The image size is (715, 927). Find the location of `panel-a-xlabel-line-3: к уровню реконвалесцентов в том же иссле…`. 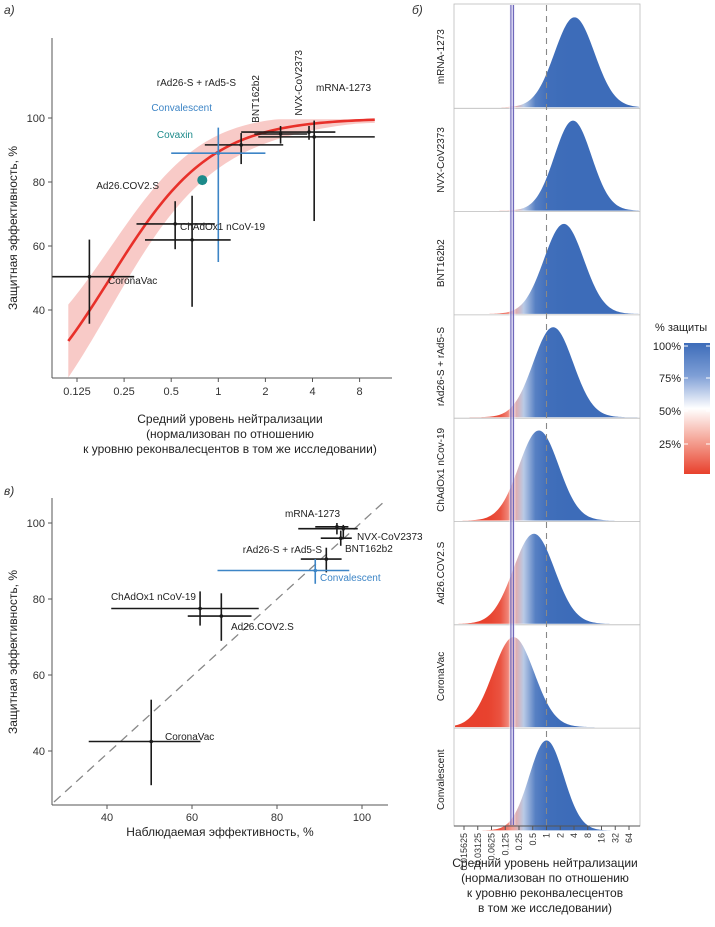

panel-a-xlabel-line-3: к уровню реконвалесцентов в том же иссле… is located at coordinates (230, 449).